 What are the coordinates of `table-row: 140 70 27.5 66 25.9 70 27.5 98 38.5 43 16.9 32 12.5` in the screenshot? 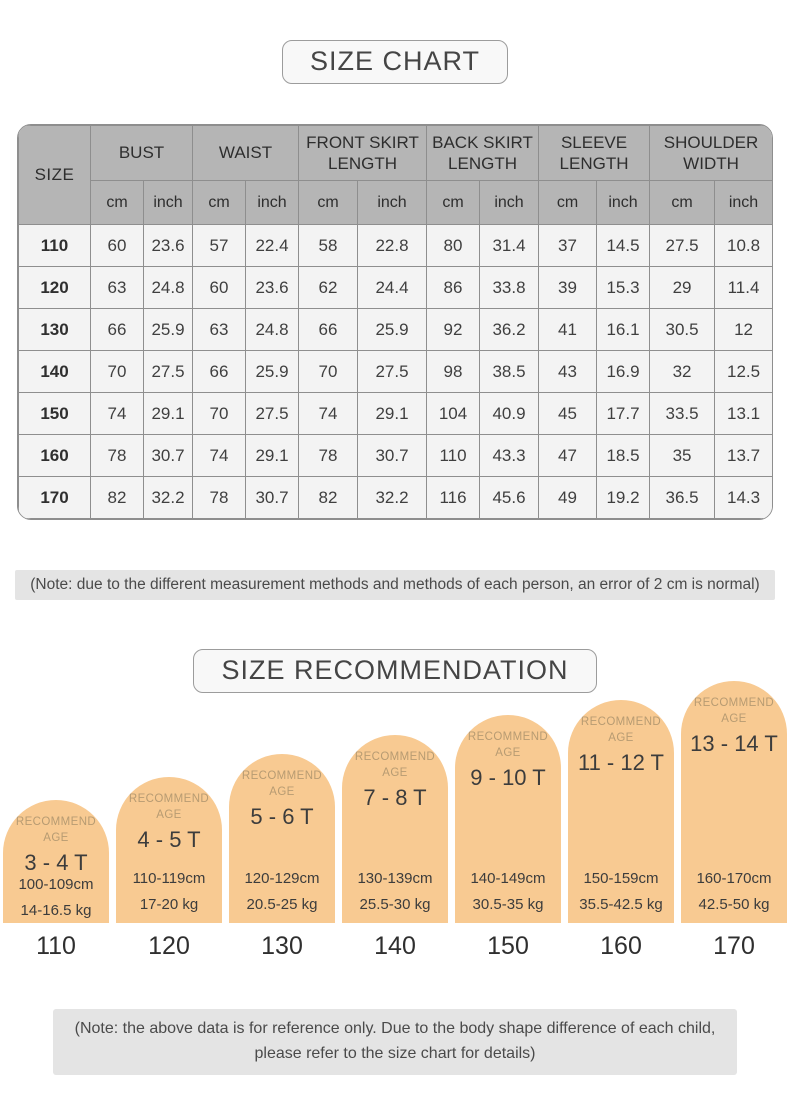 It's located at (395, 371).